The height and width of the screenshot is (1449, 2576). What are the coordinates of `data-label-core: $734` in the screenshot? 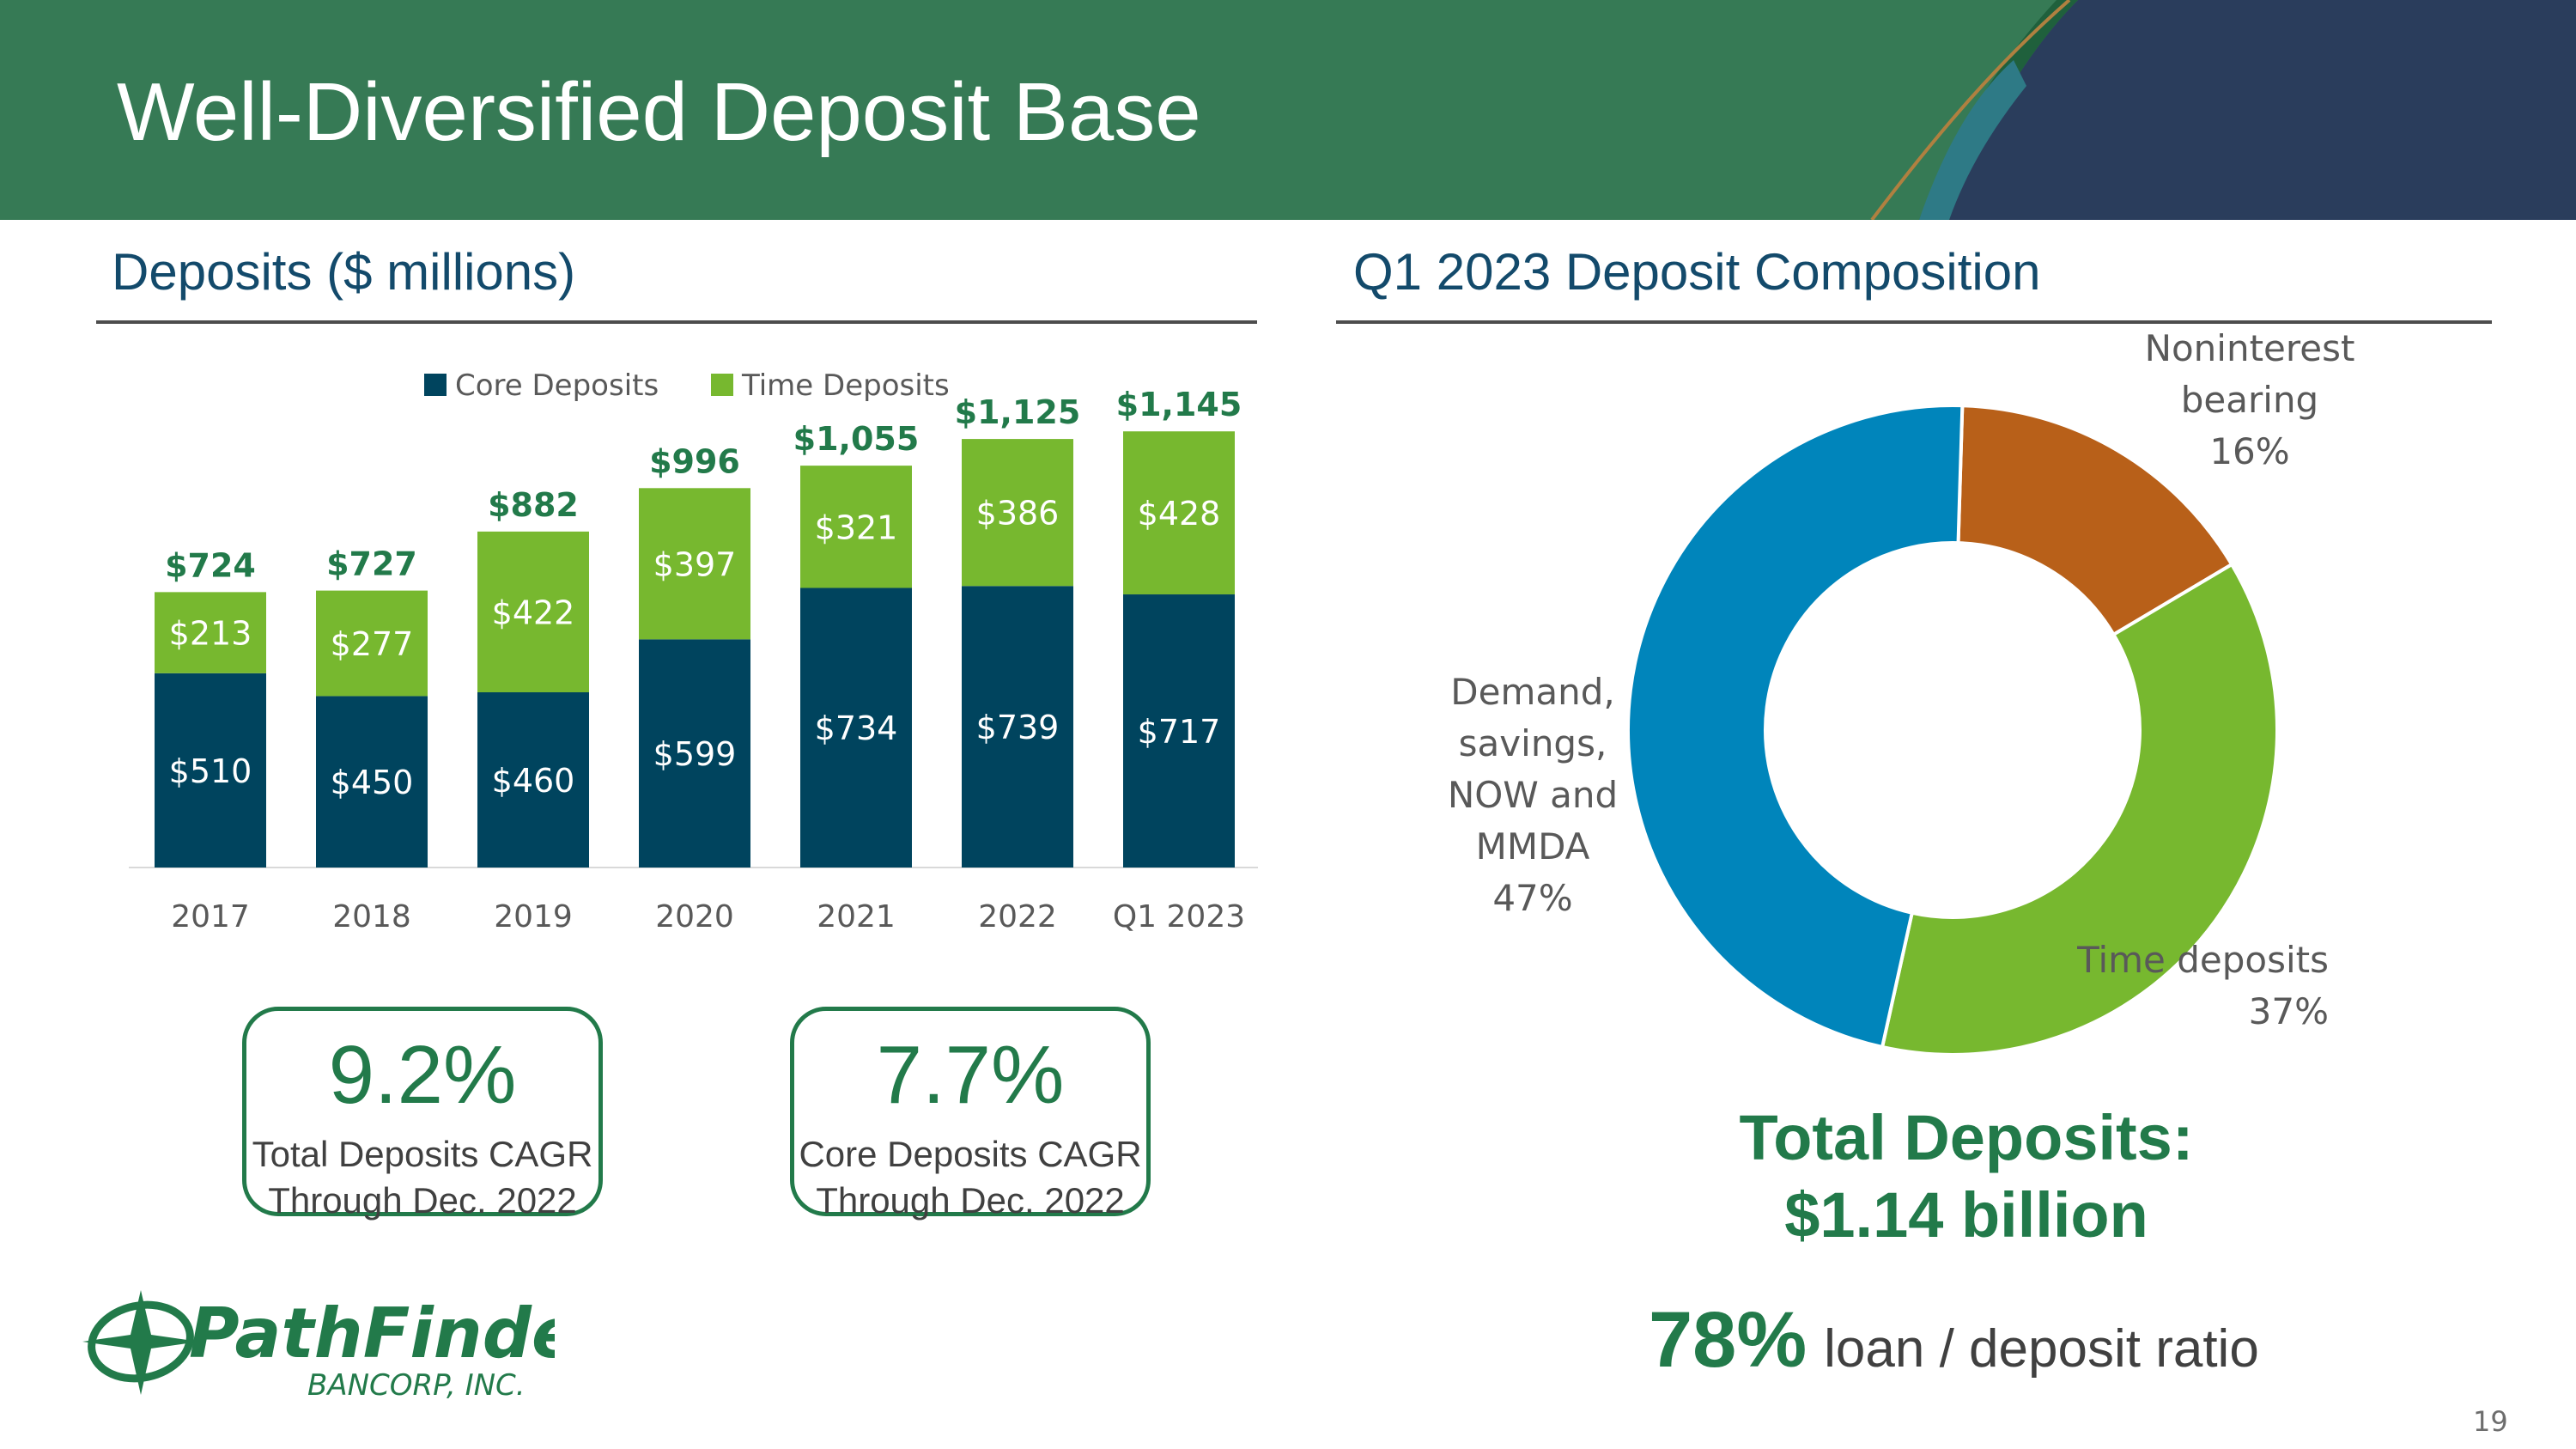 It's located at (856, 728).